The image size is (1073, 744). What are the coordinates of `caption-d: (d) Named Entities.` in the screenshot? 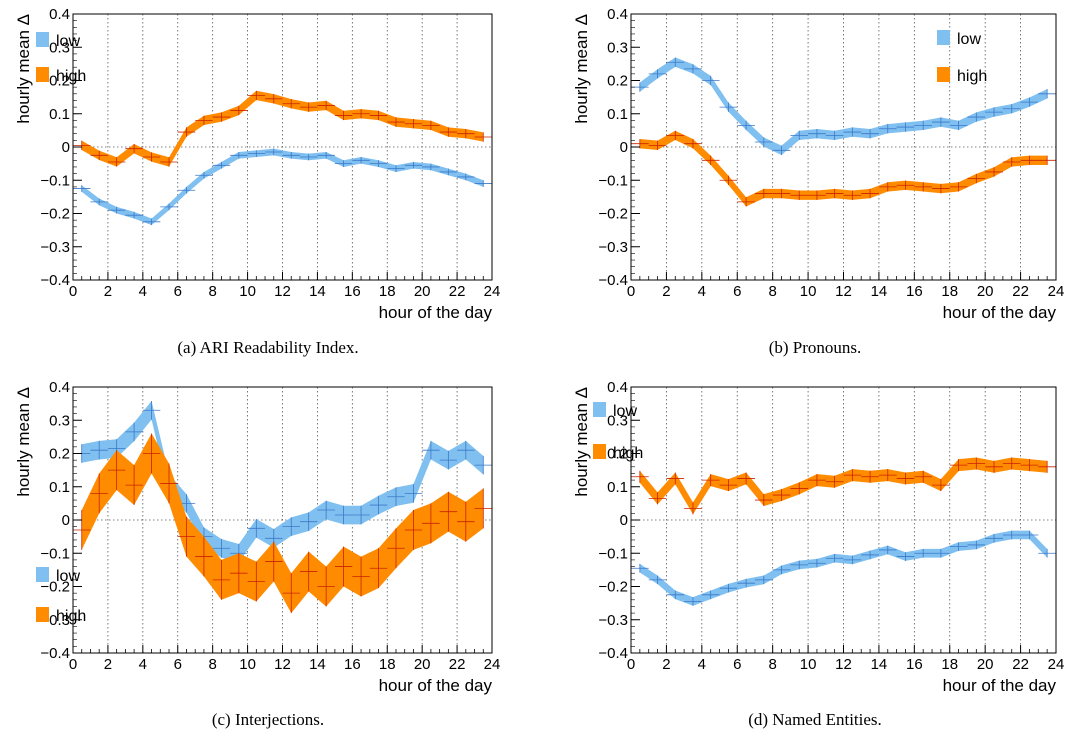 It's located at (815, 719).